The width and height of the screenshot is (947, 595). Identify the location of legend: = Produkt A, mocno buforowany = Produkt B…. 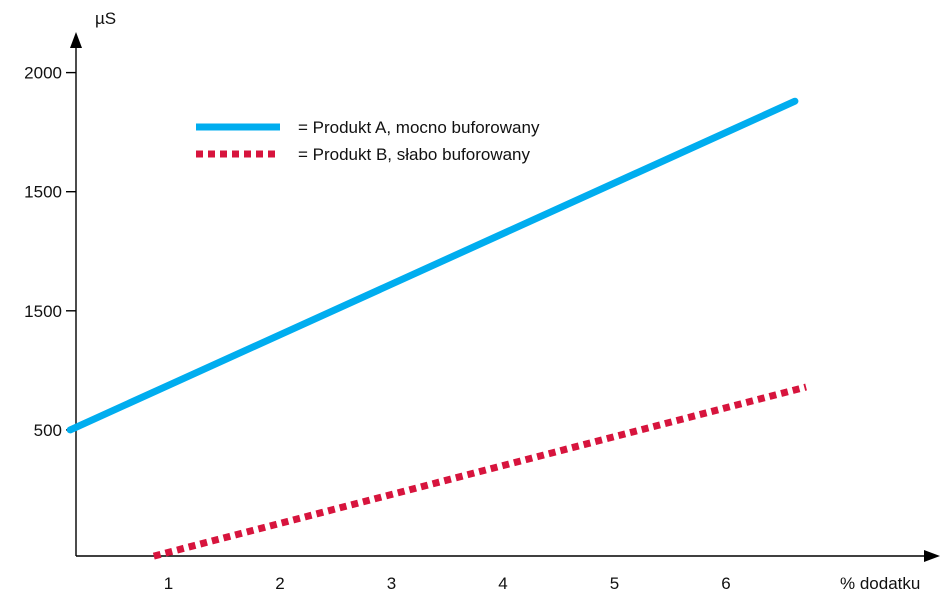
(368, 141).